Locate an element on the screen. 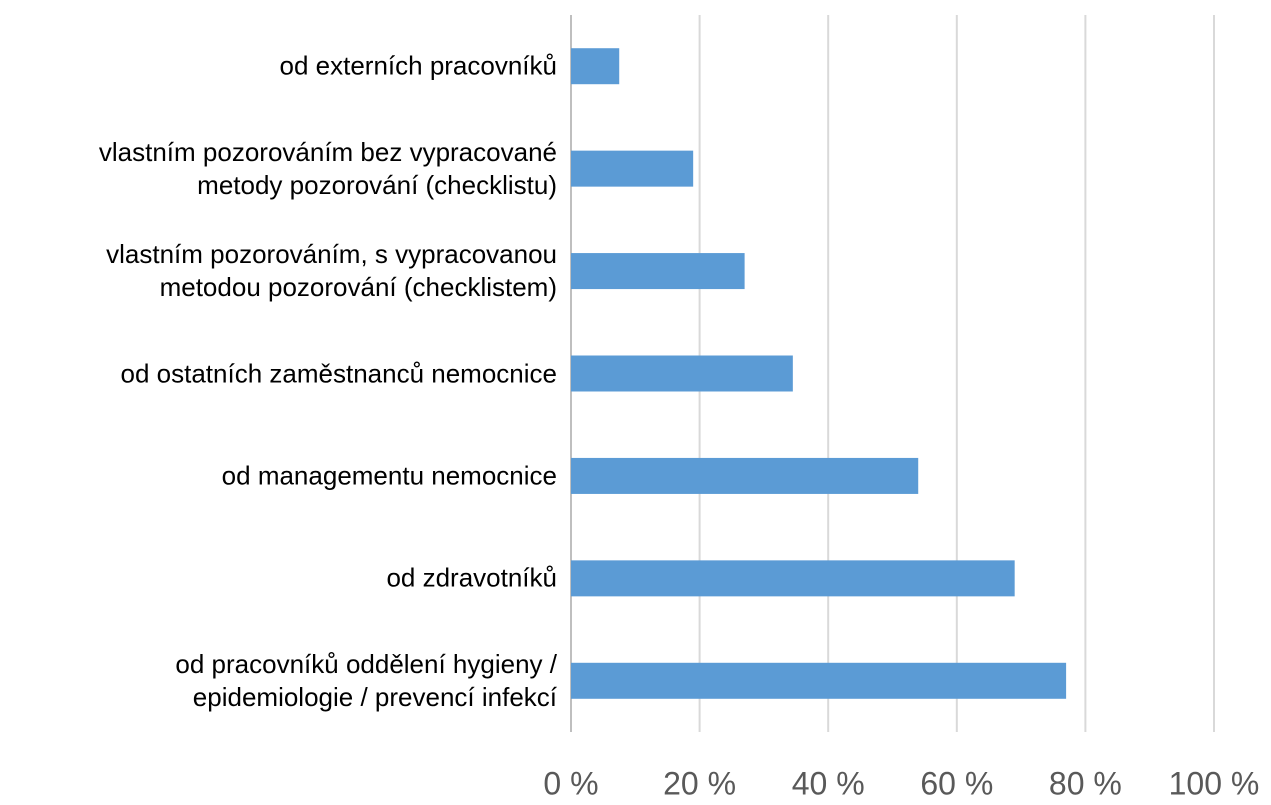 This screenshot has width=1271, height=805. category-label: od ostatních zaměstnanců nemocnice is located at coordinates (338, 373).